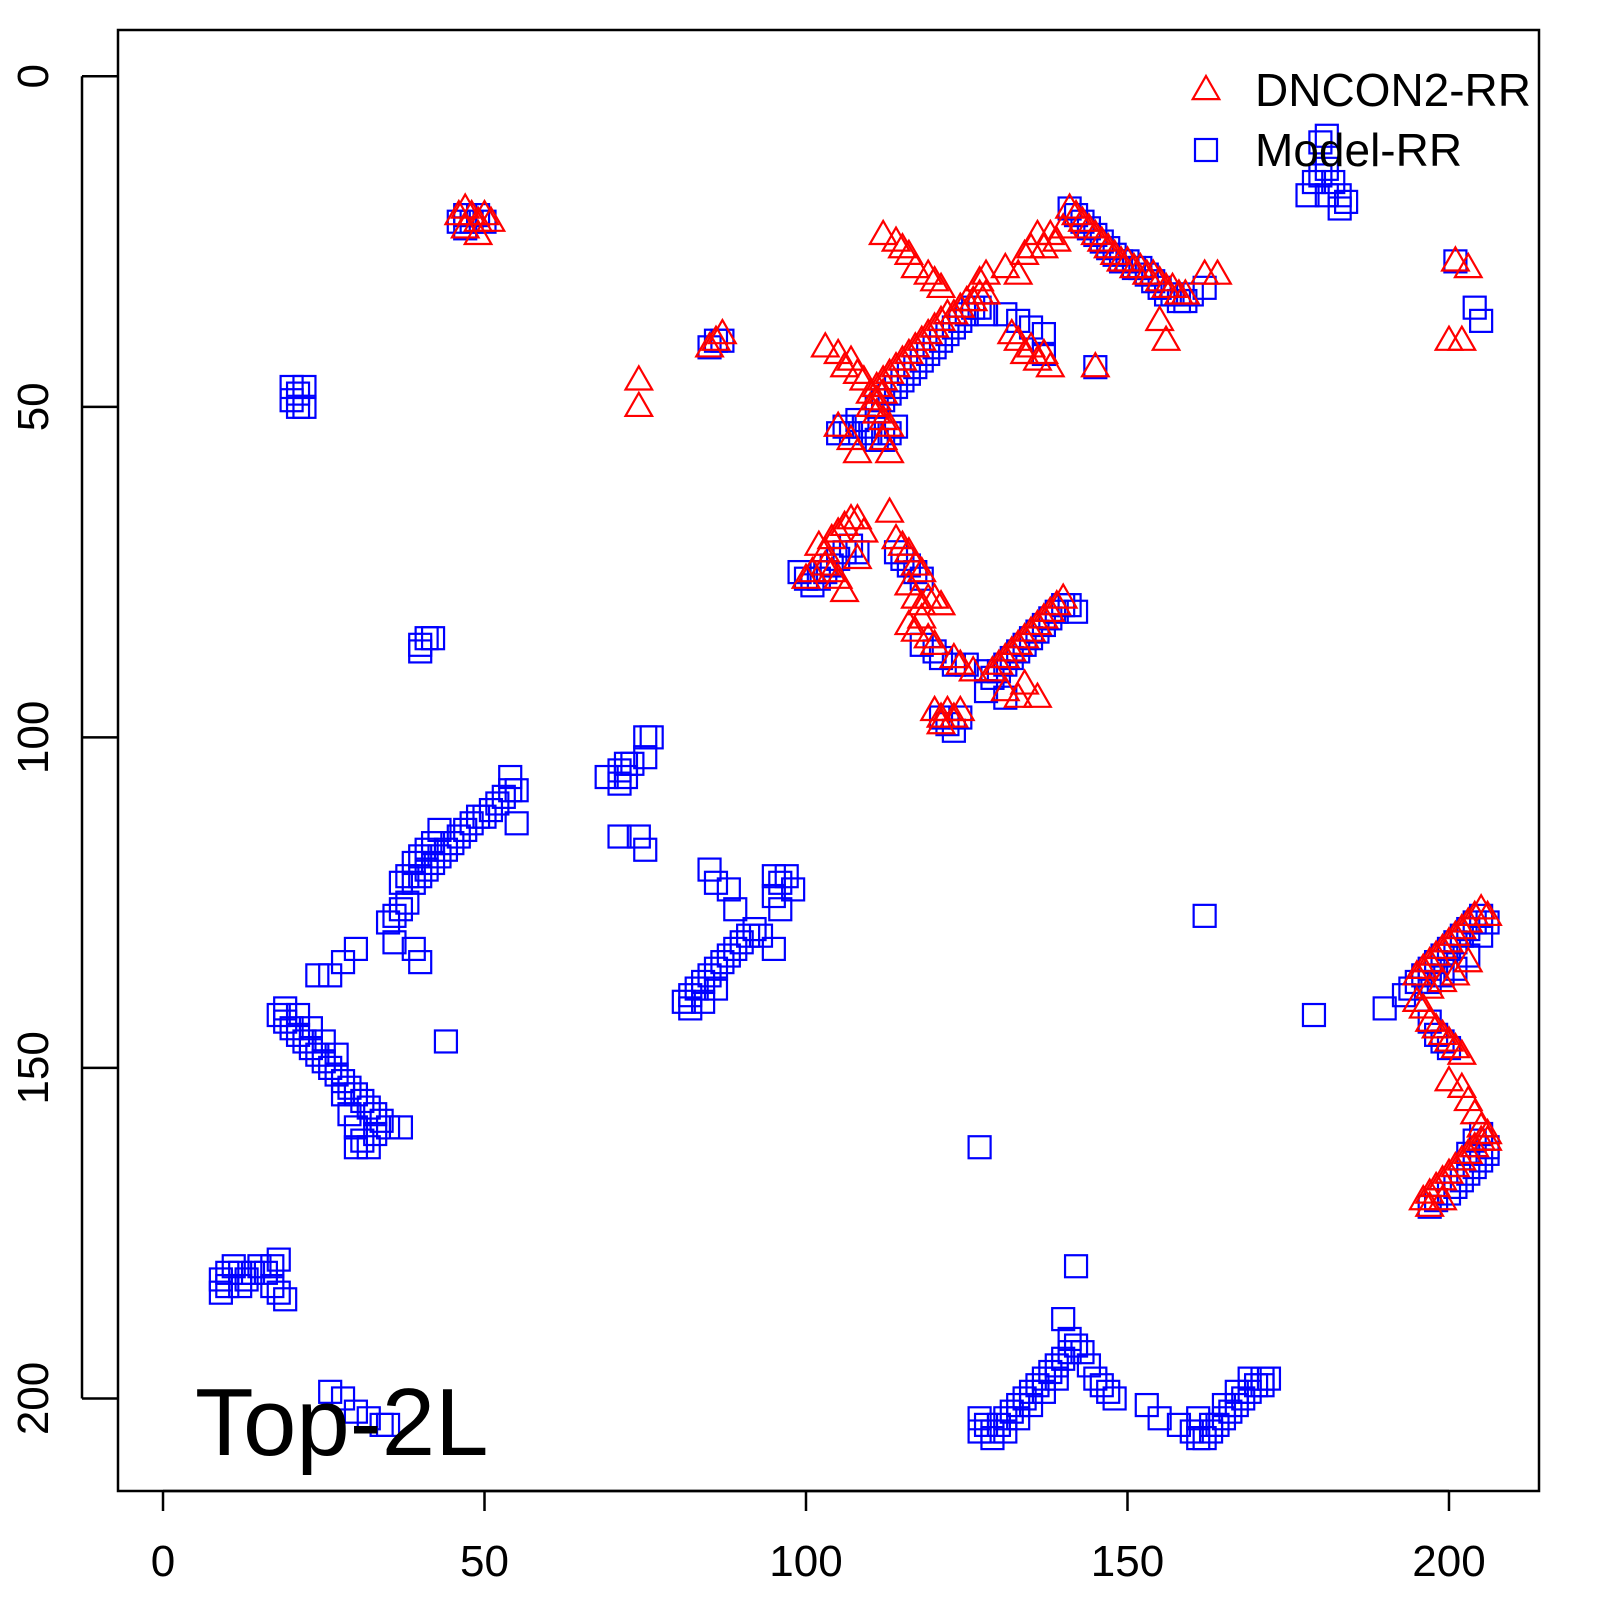  Describe the element at coordinates (33, 737) in the screenshot. I see `y-tick-label: 100` at that location.